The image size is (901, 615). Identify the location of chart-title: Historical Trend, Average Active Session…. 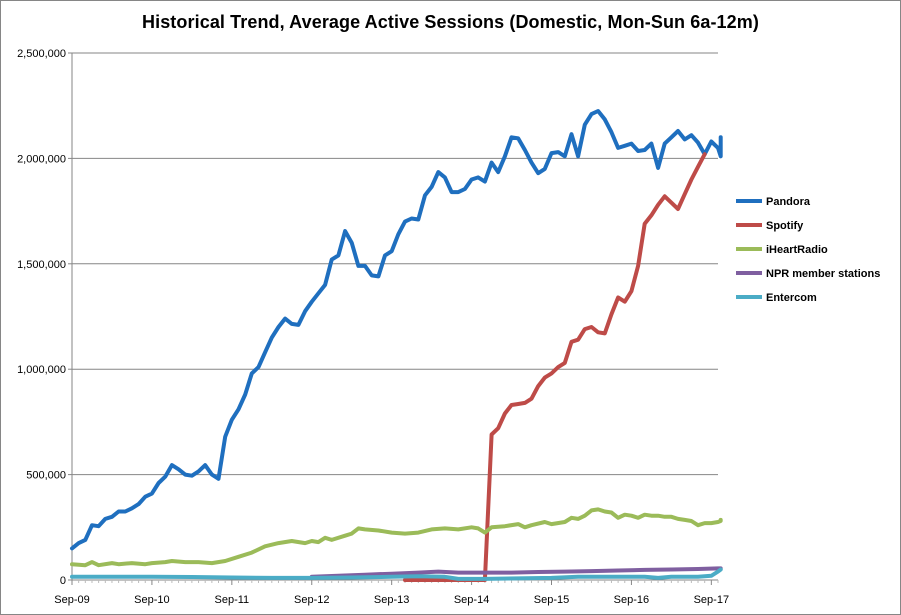
(450, 22).